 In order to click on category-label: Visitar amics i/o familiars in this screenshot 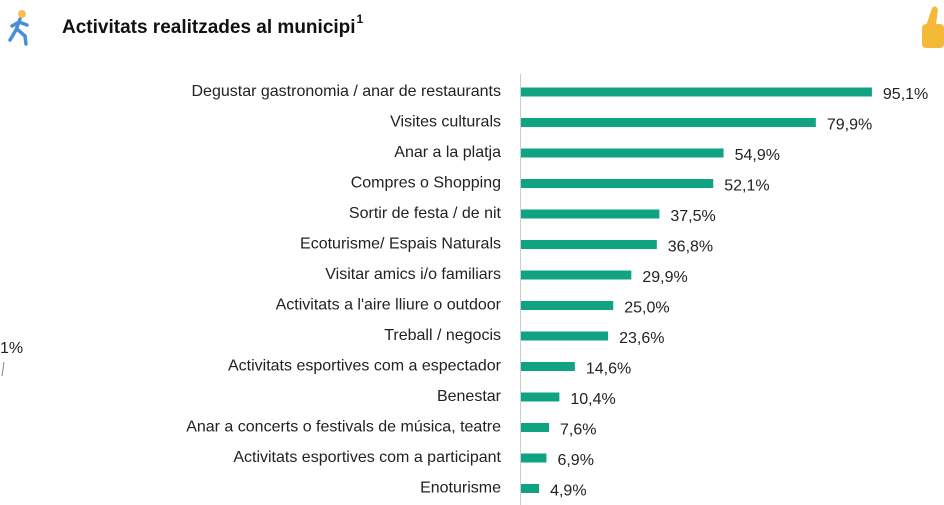, I will do `click(413, 274)`.